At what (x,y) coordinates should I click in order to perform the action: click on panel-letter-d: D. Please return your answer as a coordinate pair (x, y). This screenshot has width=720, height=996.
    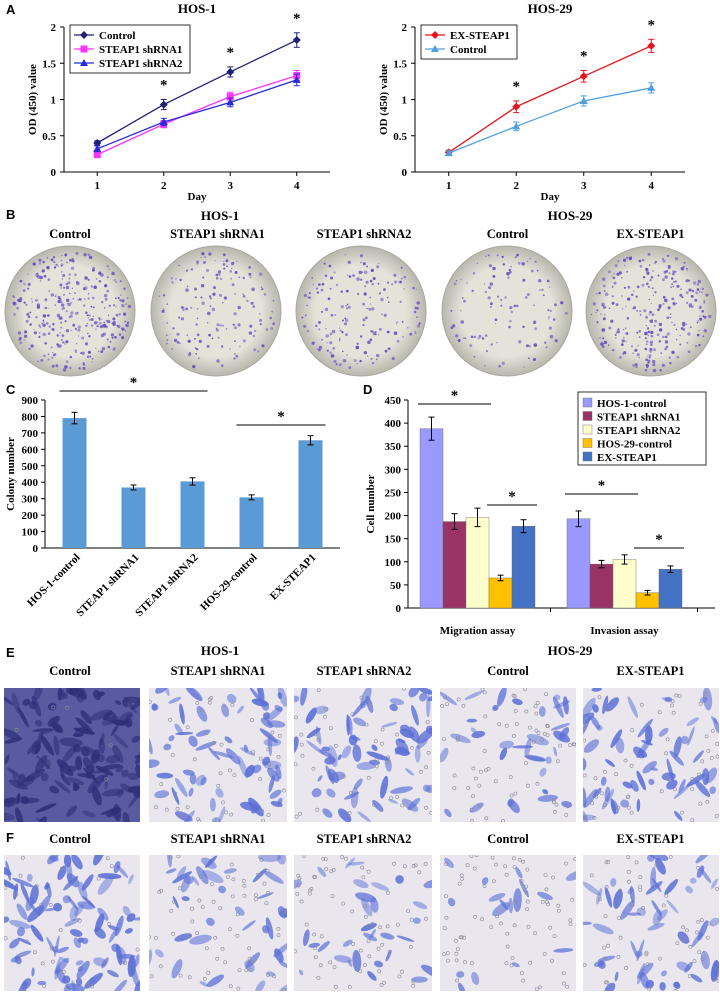
    Looking at the image, I should click on (368, 389).